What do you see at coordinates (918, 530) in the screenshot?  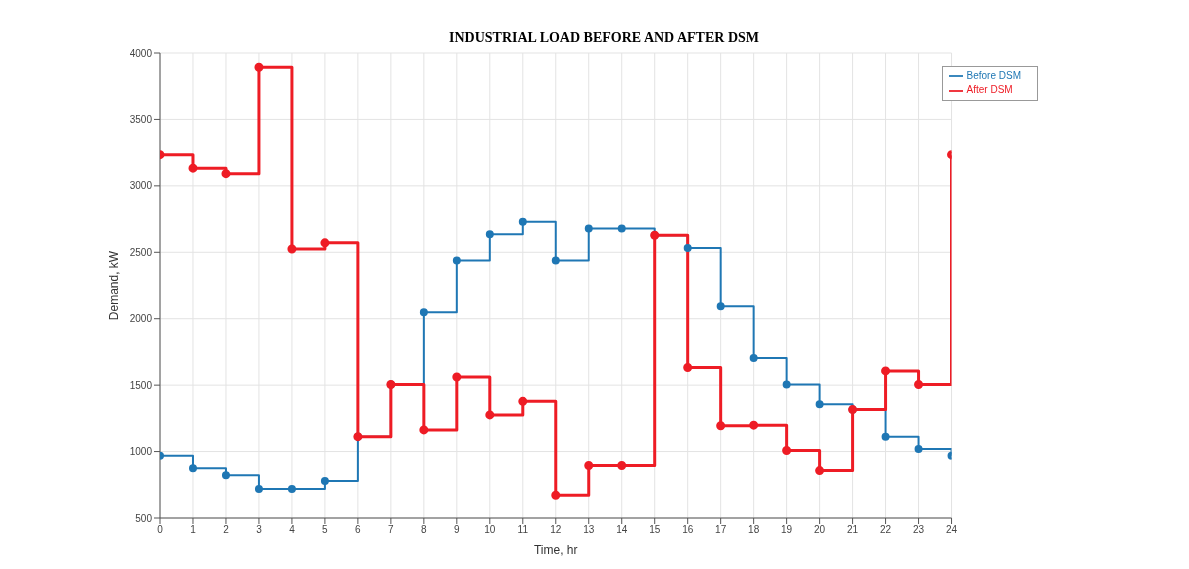 I see `x-tick-label: 23` at bounding box center [918, 530].